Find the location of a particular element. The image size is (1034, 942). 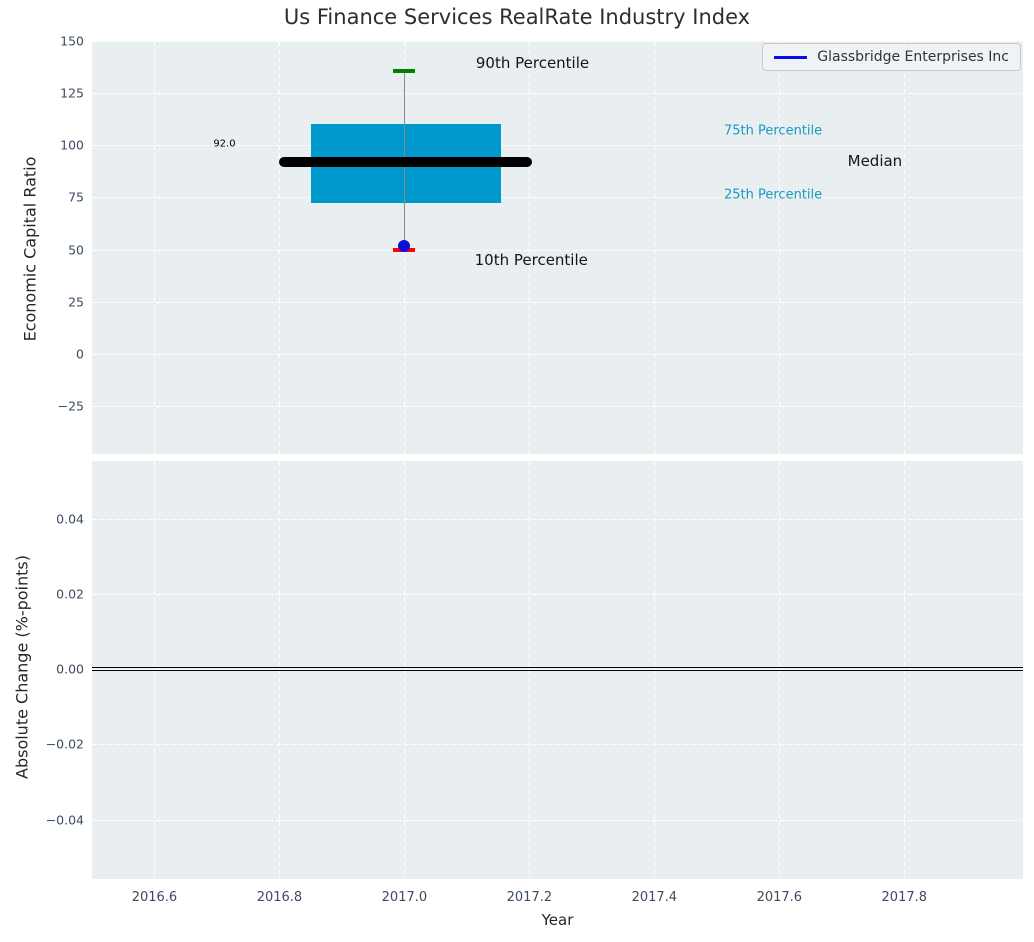

annotation-90th-percentile: 90th Percentile is located at coordinates (532, 62).